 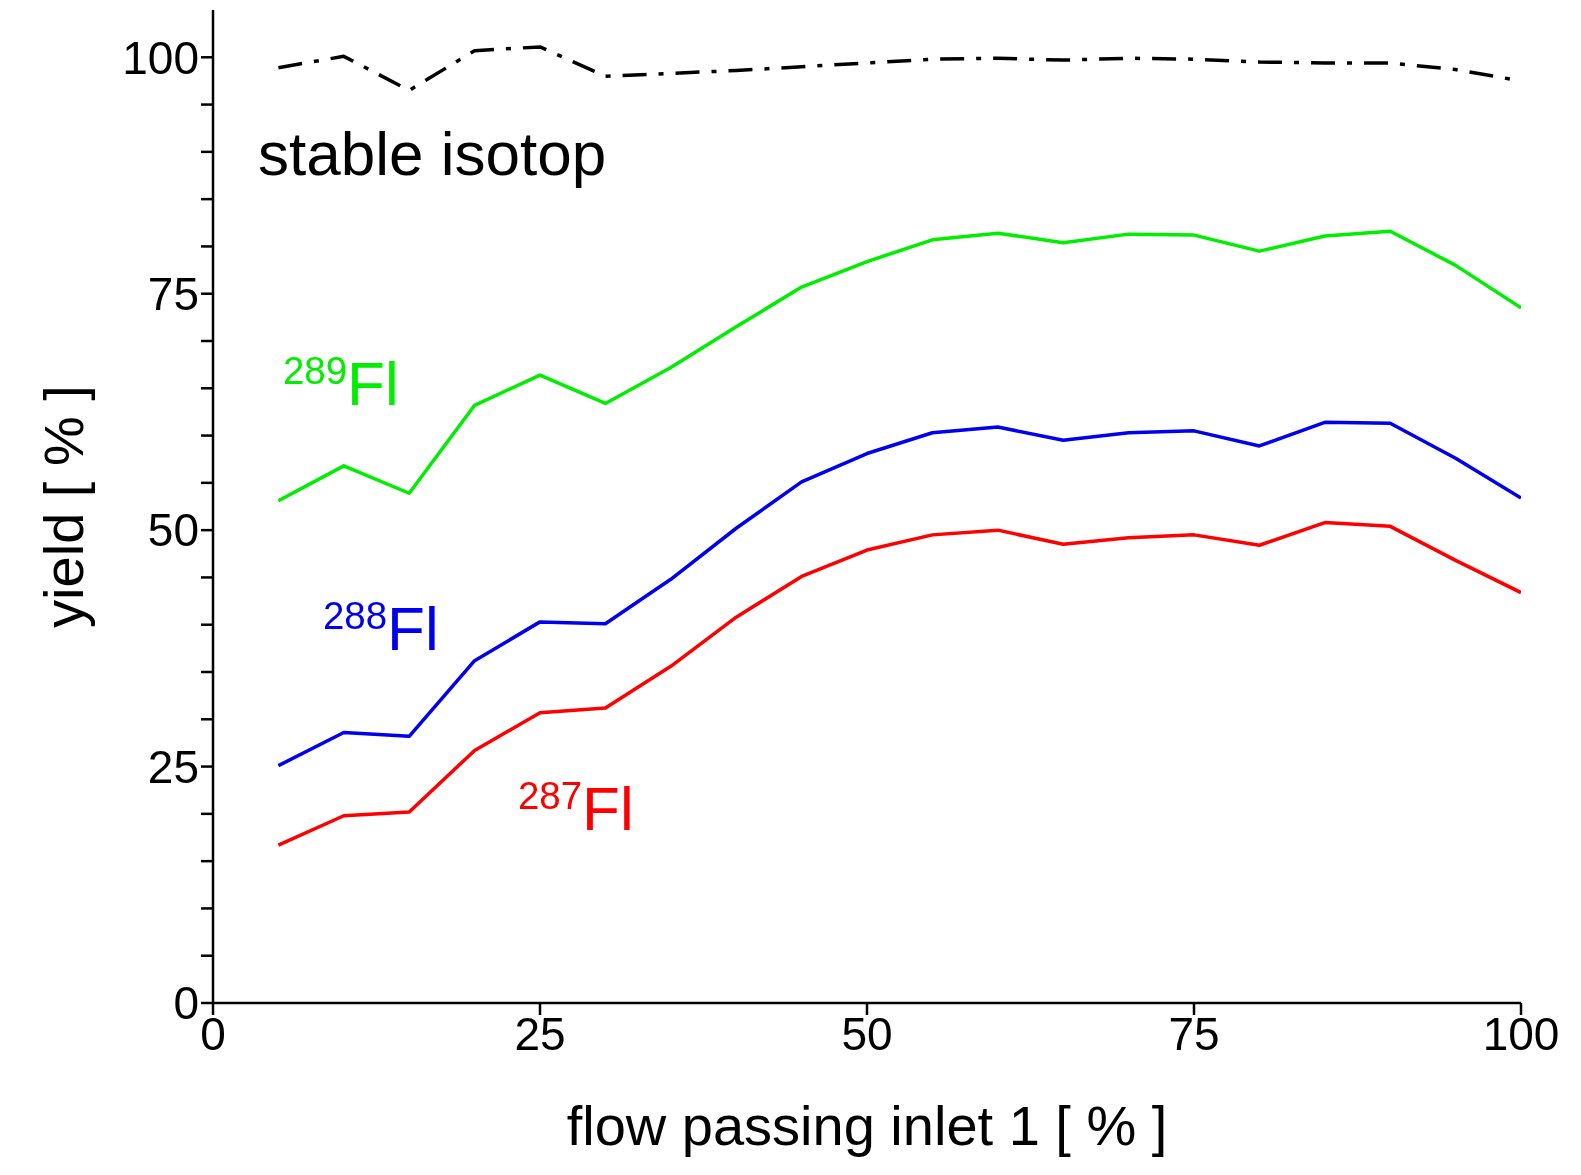 What do you see at coordinates (63, 506) in the screenshot?
I see `y-axis-title: yield [ % ]` at bounding box center [63, 506].